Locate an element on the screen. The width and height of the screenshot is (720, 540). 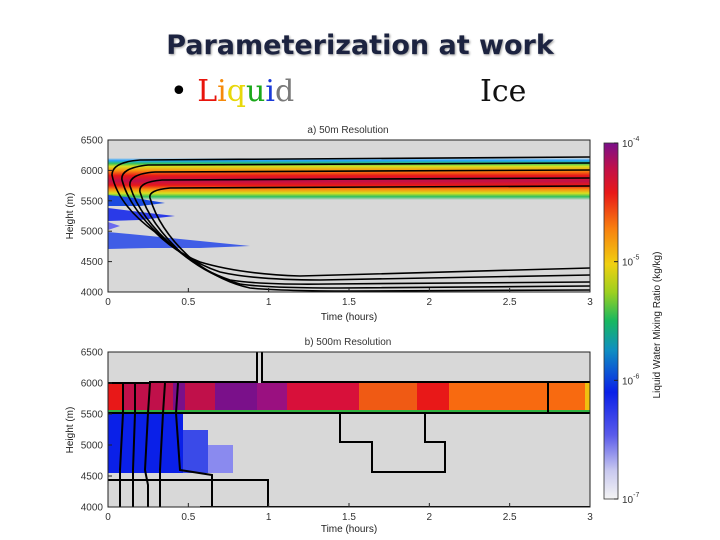
panel-a-x-ticks: 0 0.5 1 1.5 2 2.5 3 is located at coordinates (349, 298).